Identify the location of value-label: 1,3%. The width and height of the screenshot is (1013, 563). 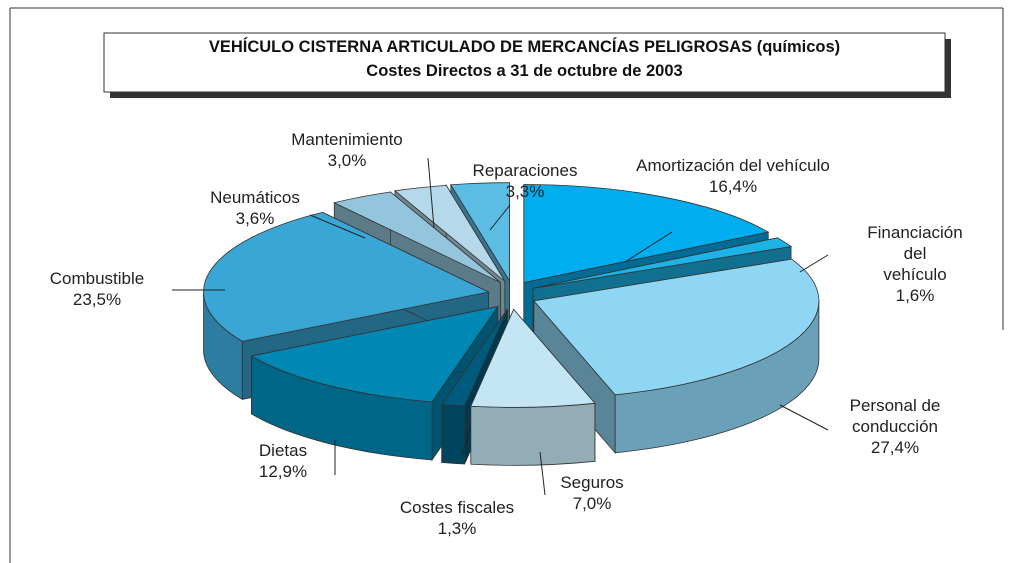
(457, 528).